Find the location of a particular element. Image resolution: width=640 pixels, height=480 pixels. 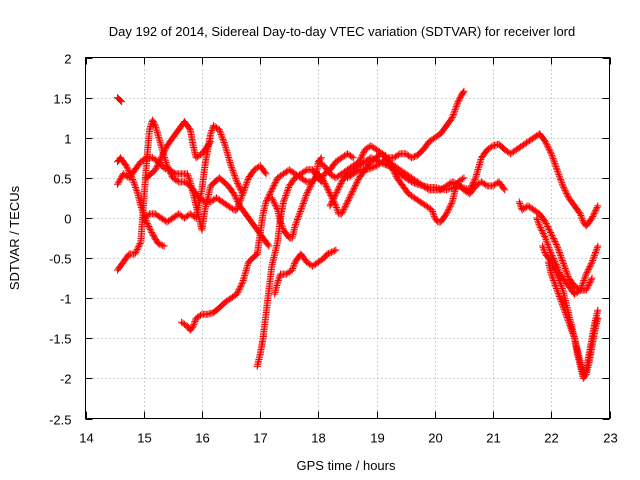

x-tick-label: 18 is located at coordinates (318, 438).